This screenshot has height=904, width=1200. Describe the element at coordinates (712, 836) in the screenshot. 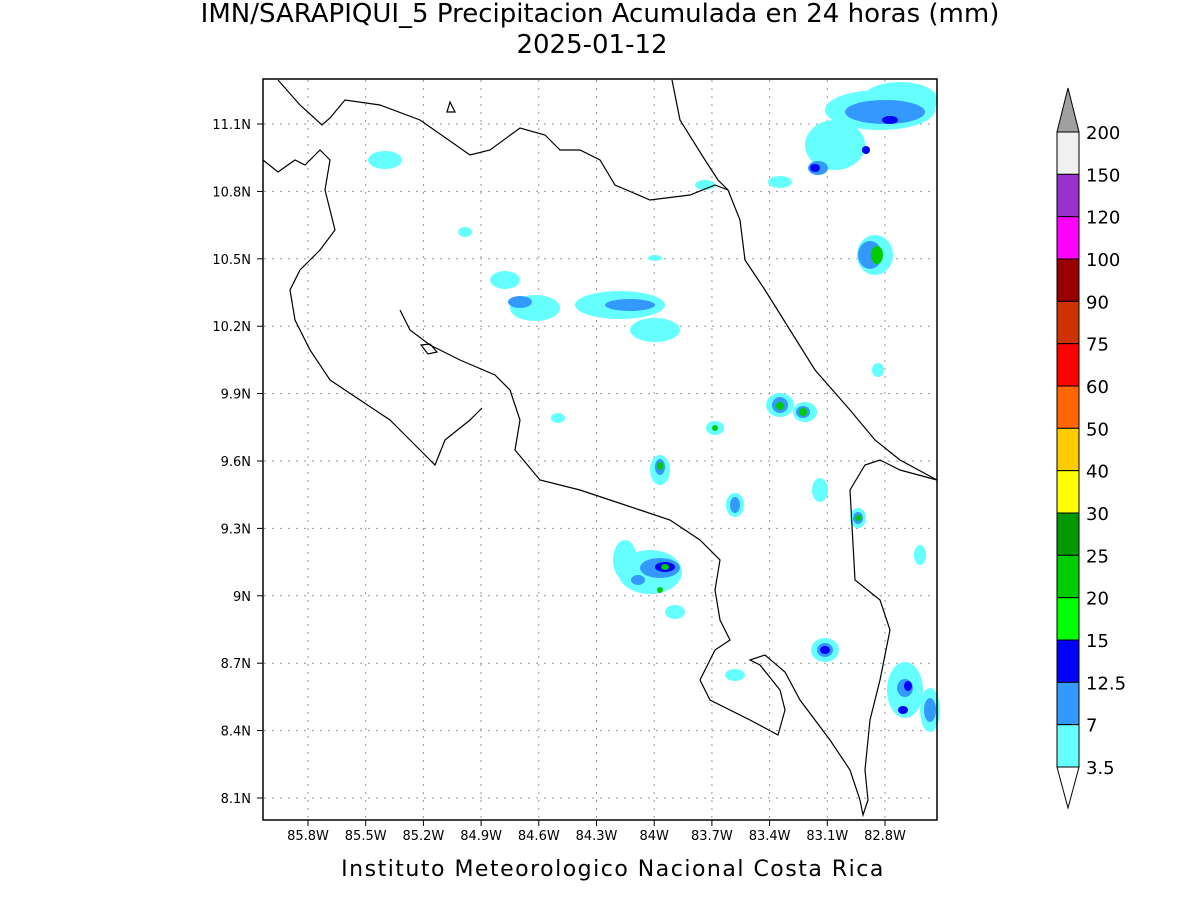

I see `lon-label: 83.7W` at that location.